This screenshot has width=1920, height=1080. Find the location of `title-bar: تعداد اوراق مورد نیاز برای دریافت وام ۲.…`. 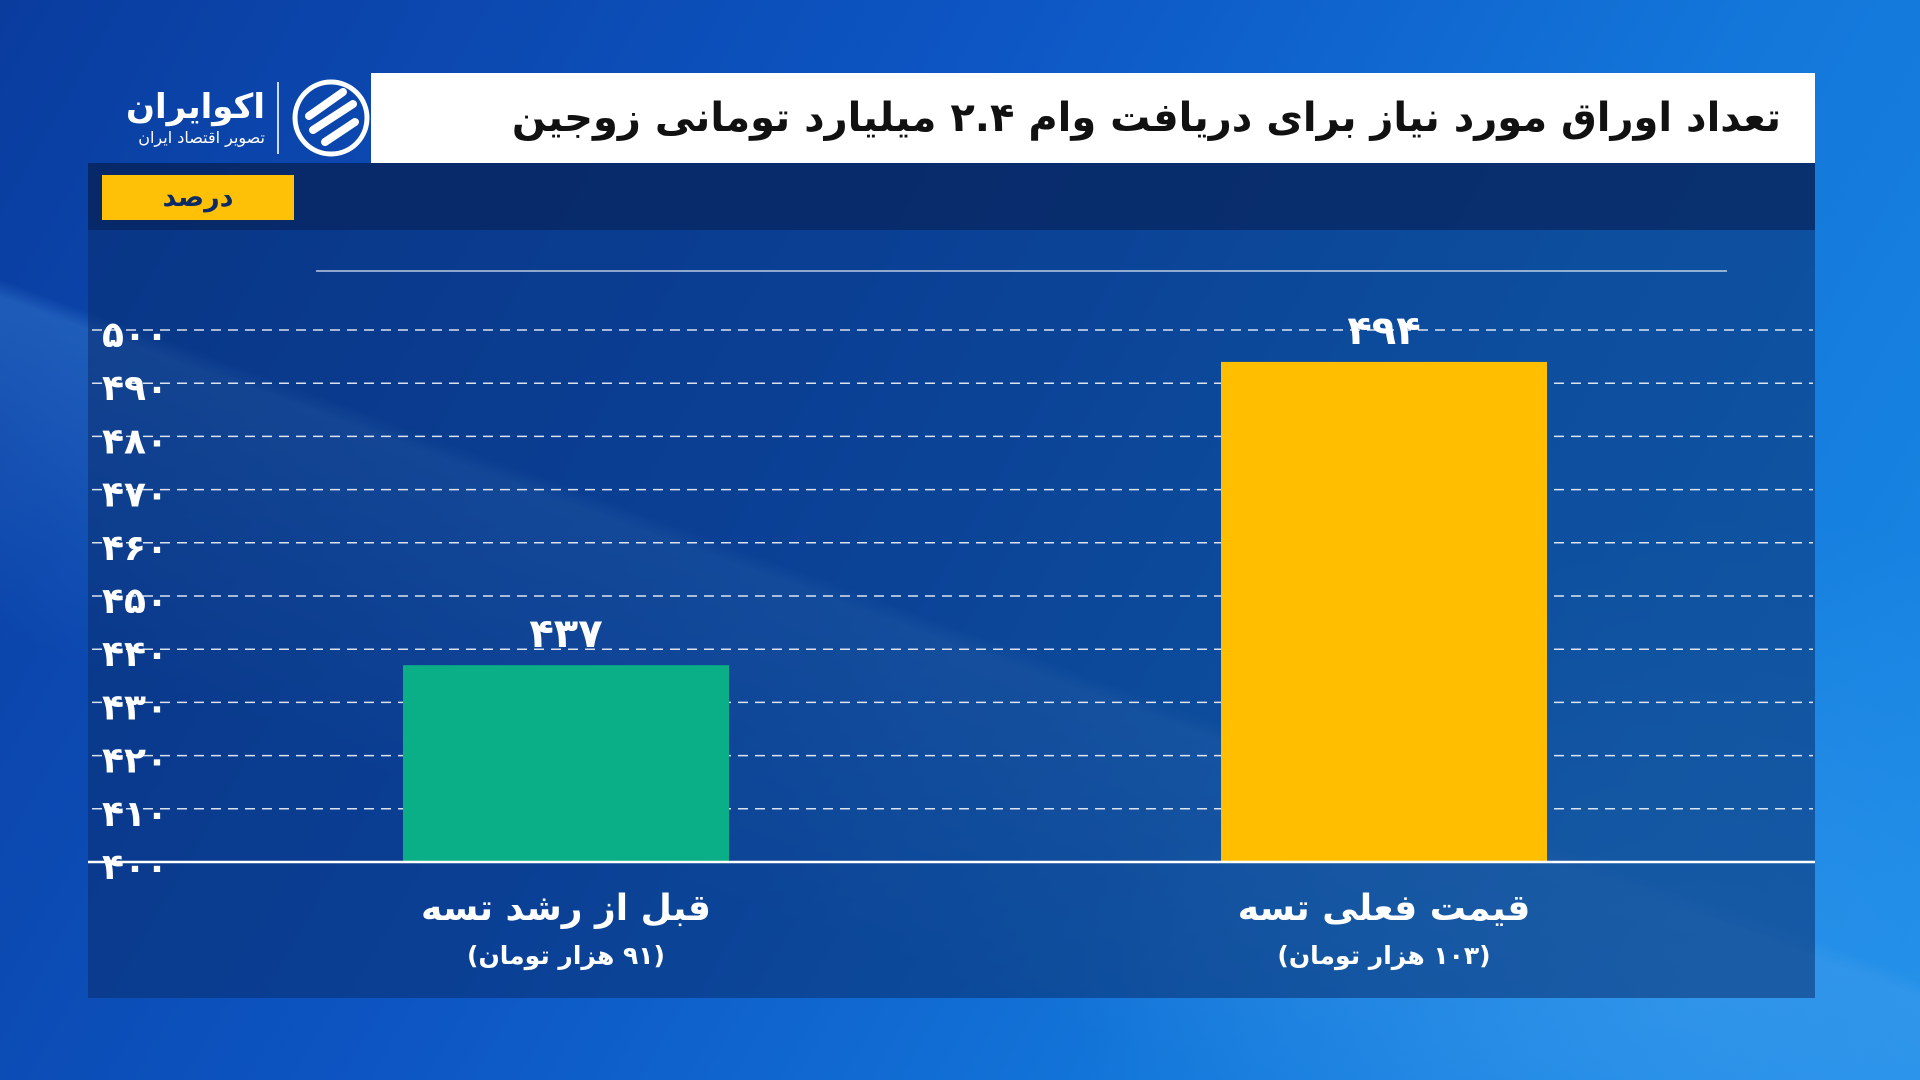

title-bar: تعداد اوراق مورد نیاز برای دریافت وام ۲.… is located at coordinates (1093, 118).